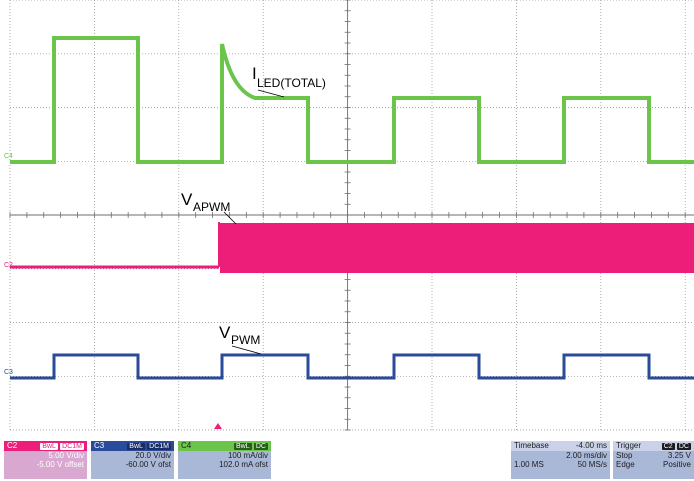 Image resolution: width=694 pixels, height=481 pixels. What do you see at coordinates (148, 464) in the screenshot?
I see `c3-offset: -60.00 V ofst` at bounding box center [148, 464].